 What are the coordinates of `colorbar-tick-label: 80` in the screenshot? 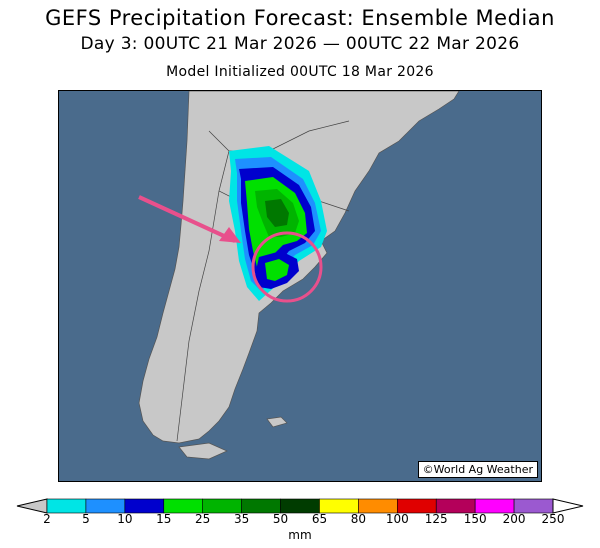 It's located at (358, 519).